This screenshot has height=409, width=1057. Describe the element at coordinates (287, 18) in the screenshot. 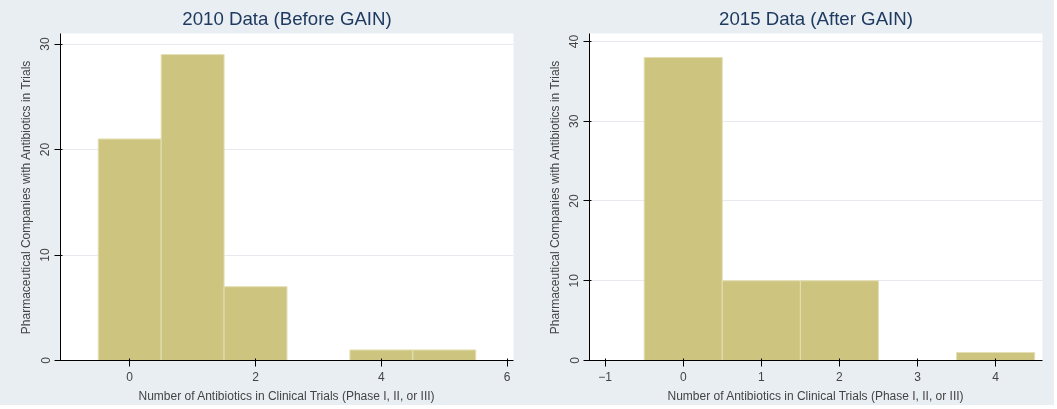

I see `chart-title: 2010 Data (Before GAIN)` at that location.